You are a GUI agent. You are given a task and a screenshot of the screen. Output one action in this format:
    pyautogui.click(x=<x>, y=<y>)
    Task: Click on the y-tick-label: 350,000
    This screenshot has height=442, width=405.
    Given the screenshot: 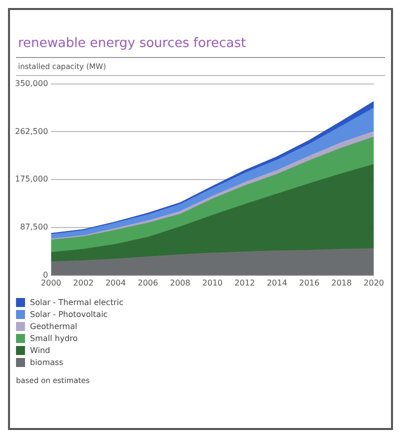 What is the action you would take?
    pyautogui.click(x=31, y=83)
    